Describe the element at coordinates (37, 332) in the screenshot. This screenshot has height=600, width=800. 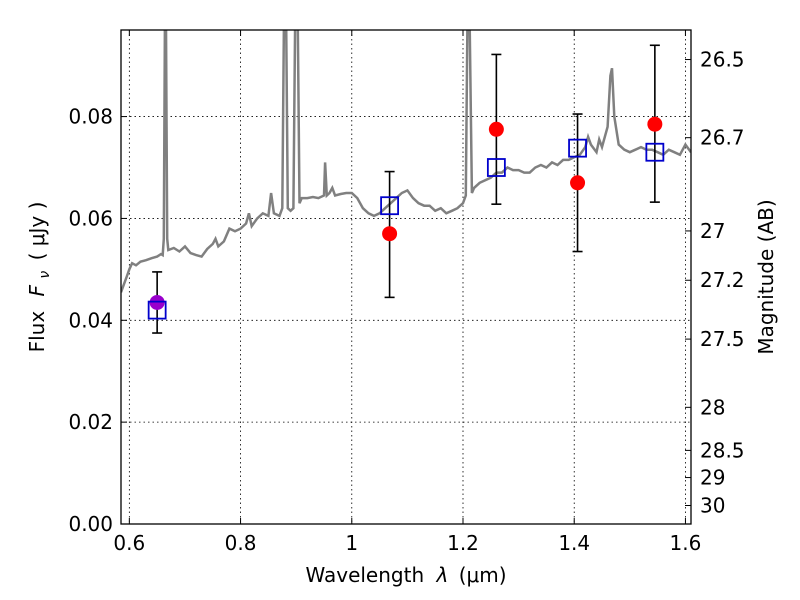
I see `y-axis-label-text: Flux` at that location.